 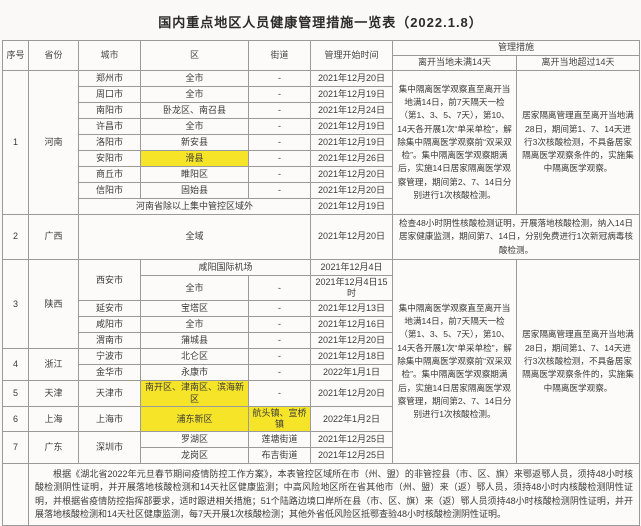 I want to click on cell-seq: 4, so click(x=15, y=365).